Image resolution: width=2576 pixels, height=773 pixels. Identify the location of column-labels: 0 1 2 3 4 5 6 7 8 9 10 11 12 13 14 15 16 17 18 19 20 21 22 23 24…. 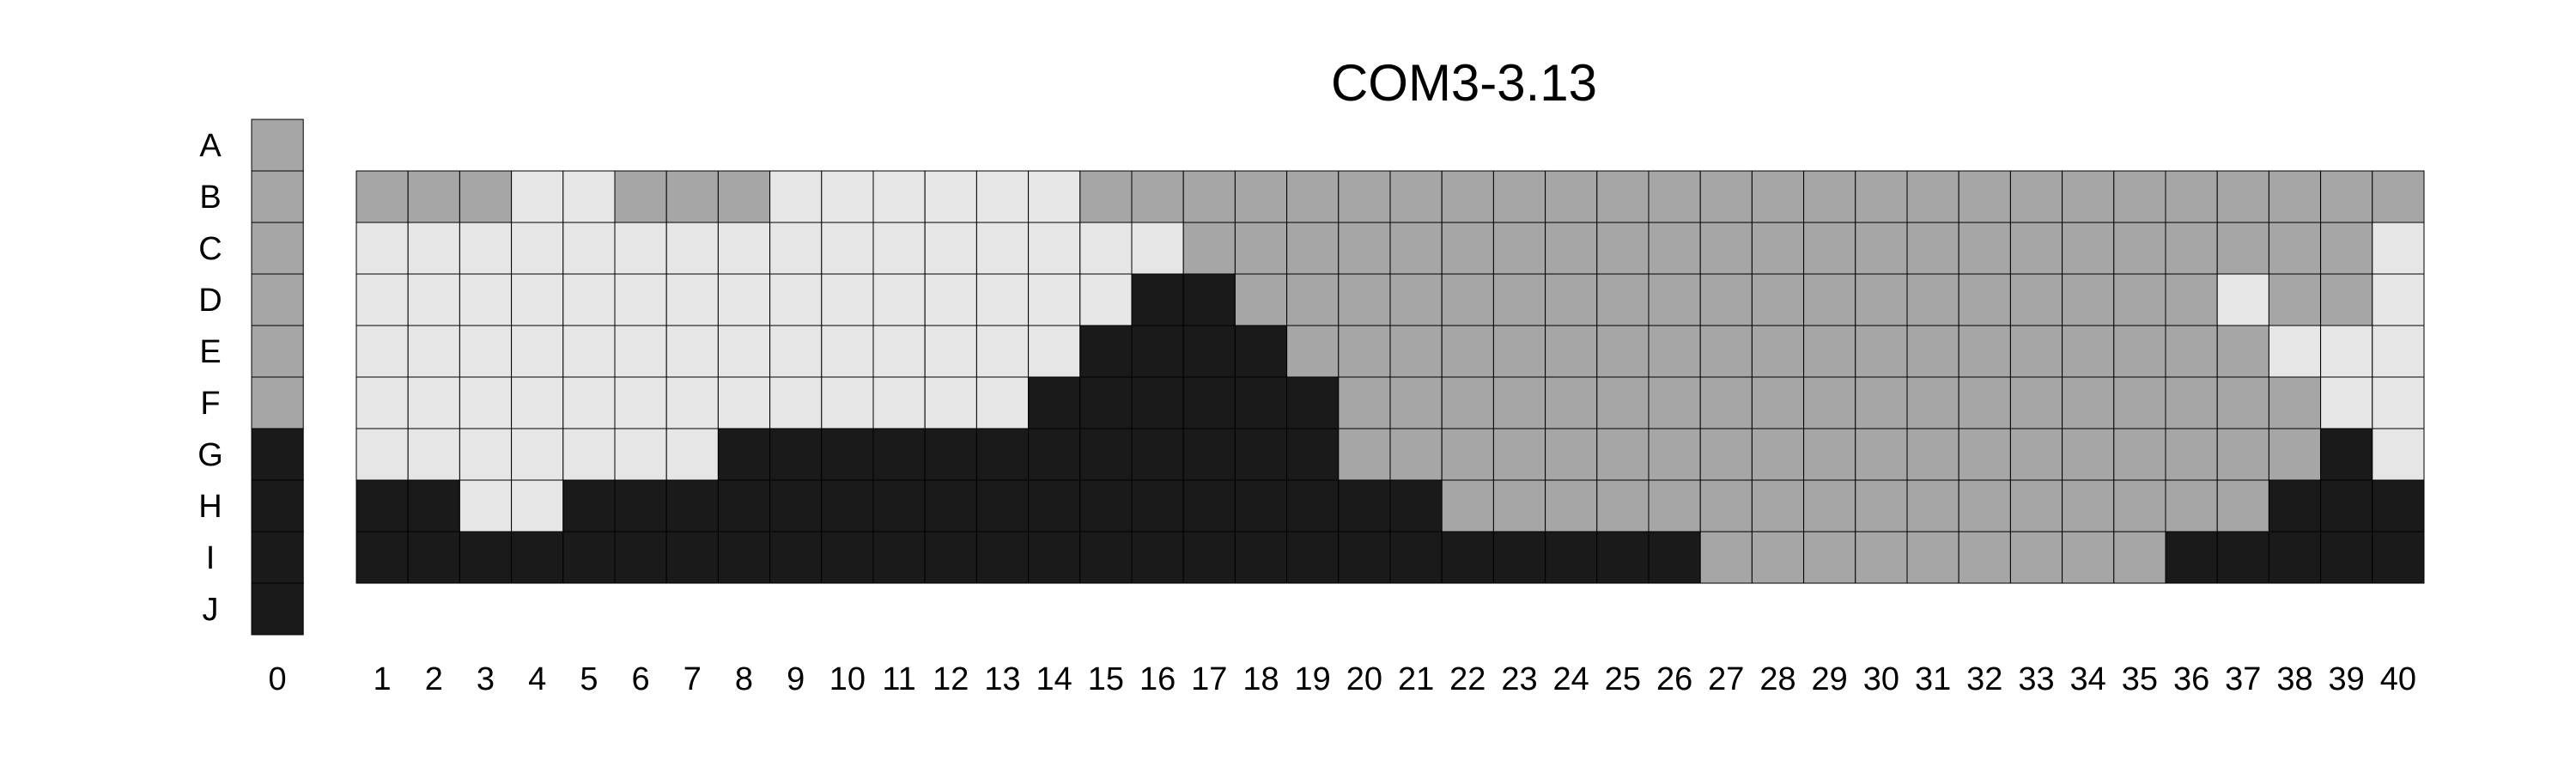
(1343, 679).